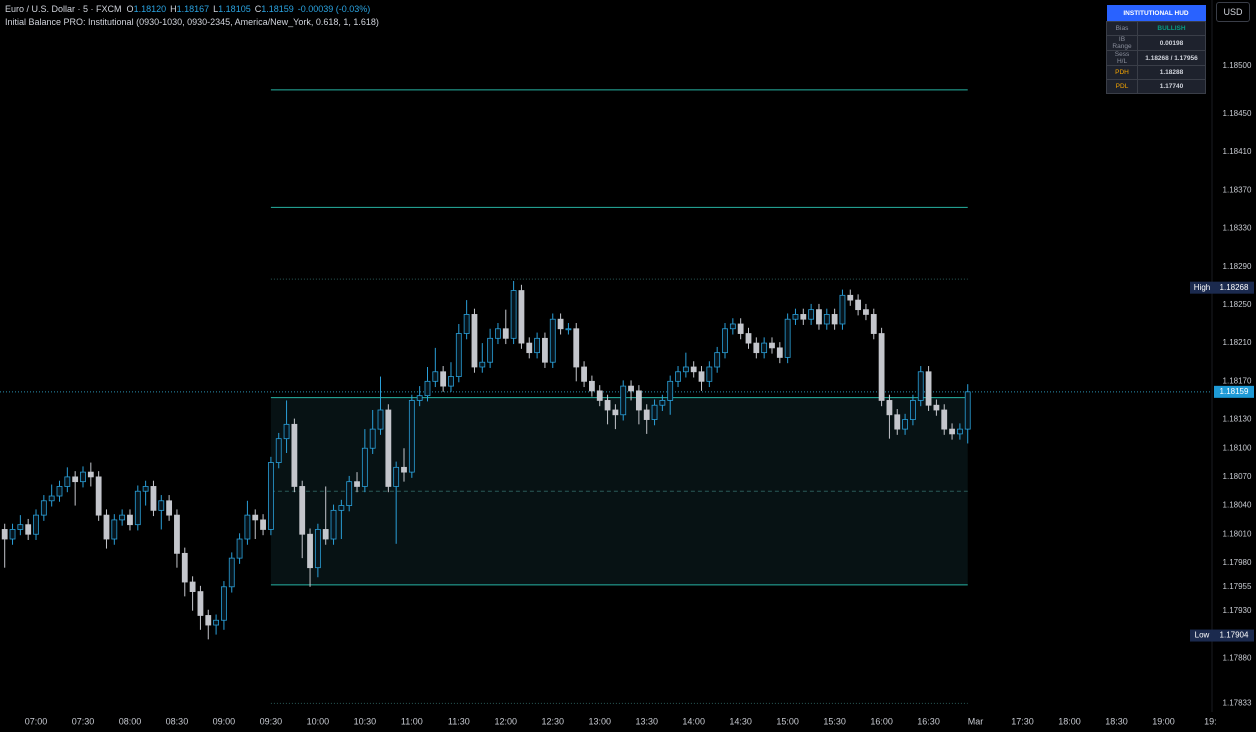 This screenshot has height=732, width=1256. I want to click on currency-button: USD, so click(1233, 12).